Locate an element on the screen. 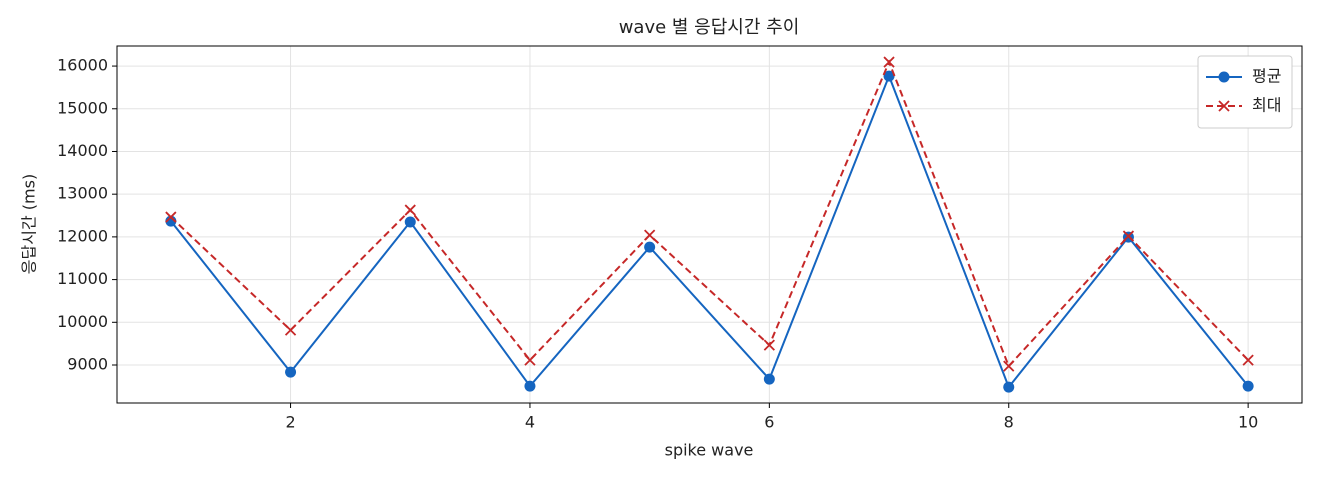 The image size is (1320, 480). y-tick-label: 12000 is located at coordinates (82, 235).